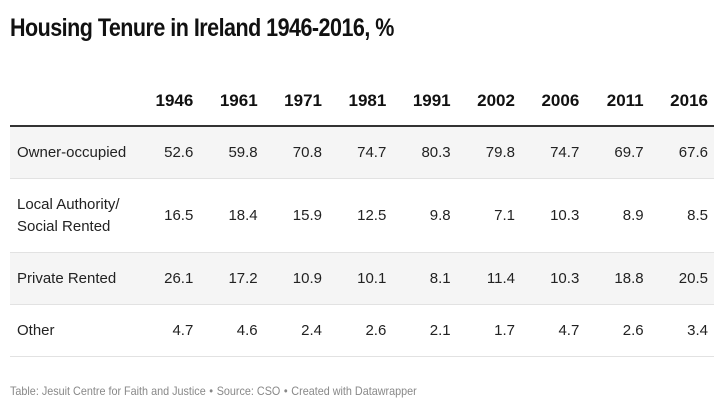  Describe the element at coordinates (72, 278) in the screenshot. I see `row-label: Private Rented` at that location.